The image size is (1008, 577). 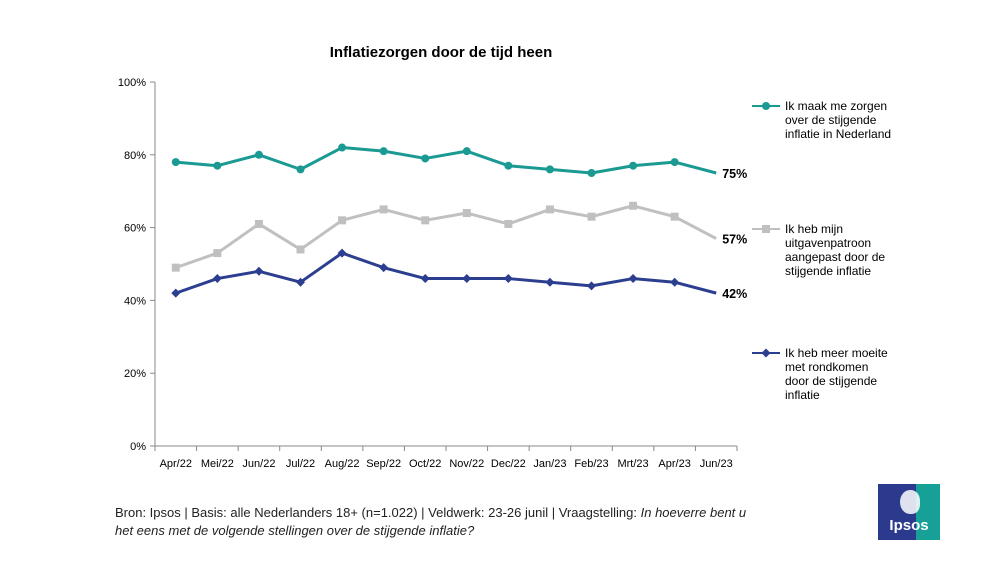 I want to click on y-tick-label: 80%, so click(x=135, y=156).